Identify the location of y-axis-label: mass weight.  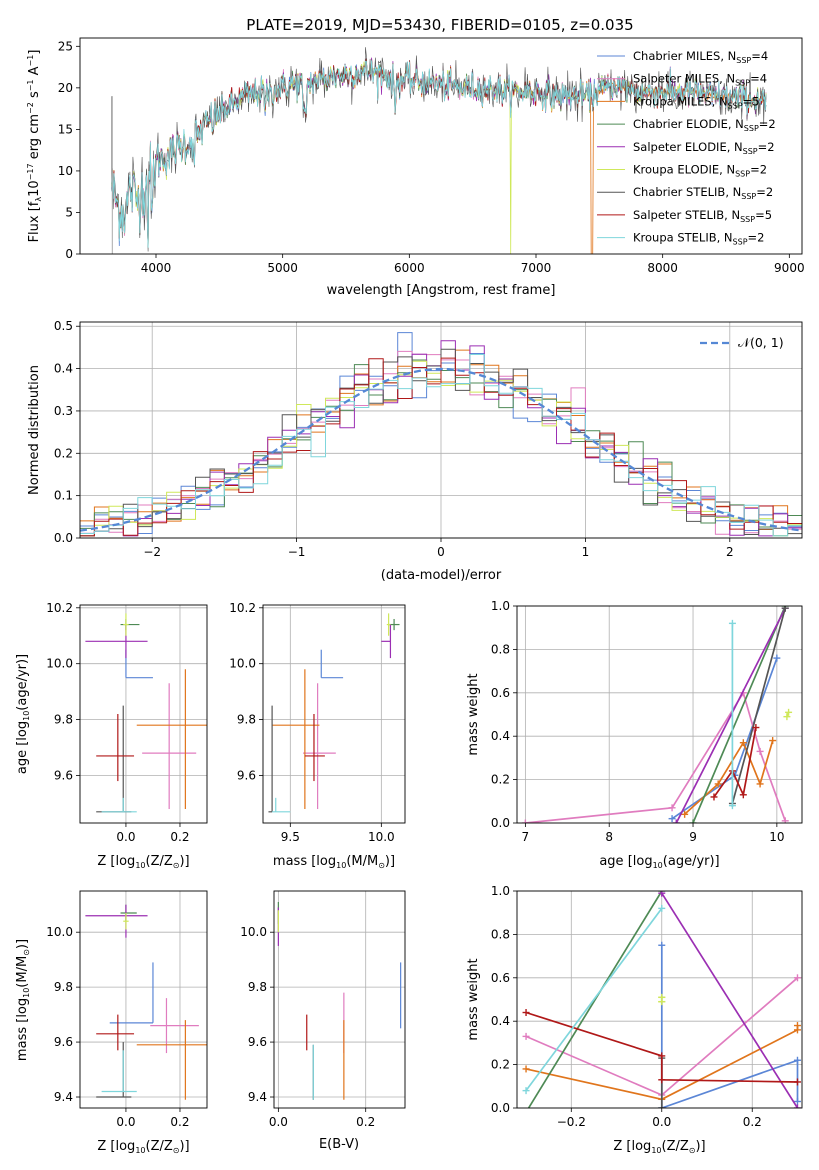
(473, 714).